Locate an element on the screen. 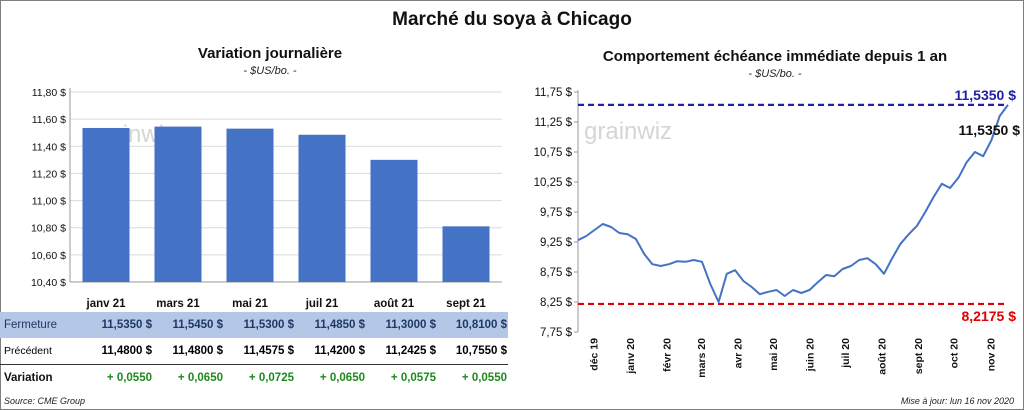  x-tick-label: juil 21 is located at coordinates (322, 304).